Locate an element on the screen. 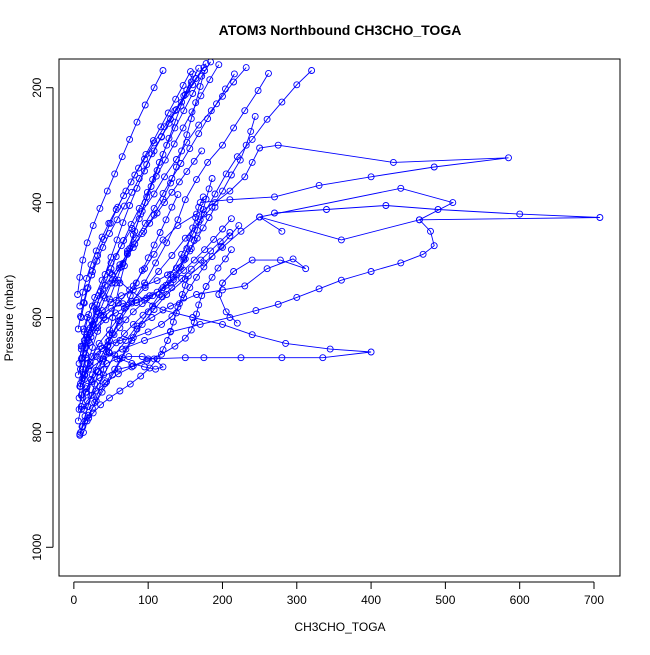 The image size is (650, 655). x-tick-label: 200 is located at coordinates (222, 600).